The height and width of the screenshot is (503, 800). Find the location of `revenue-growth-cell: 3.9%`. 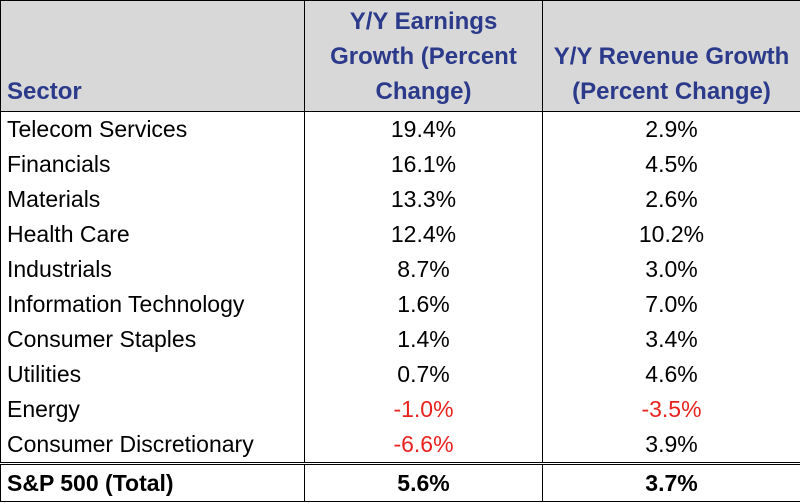

revenue-growth-cell: 3.9% is located at coordinates (671, 445).